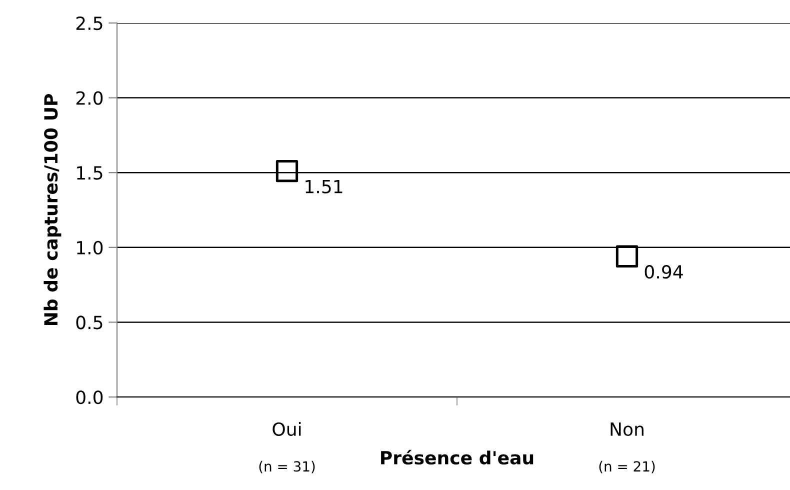  What do you see at coordinates (627, 467) in the screenshot?
I see `text: (n = 21)` at bounding box center [627, 467].